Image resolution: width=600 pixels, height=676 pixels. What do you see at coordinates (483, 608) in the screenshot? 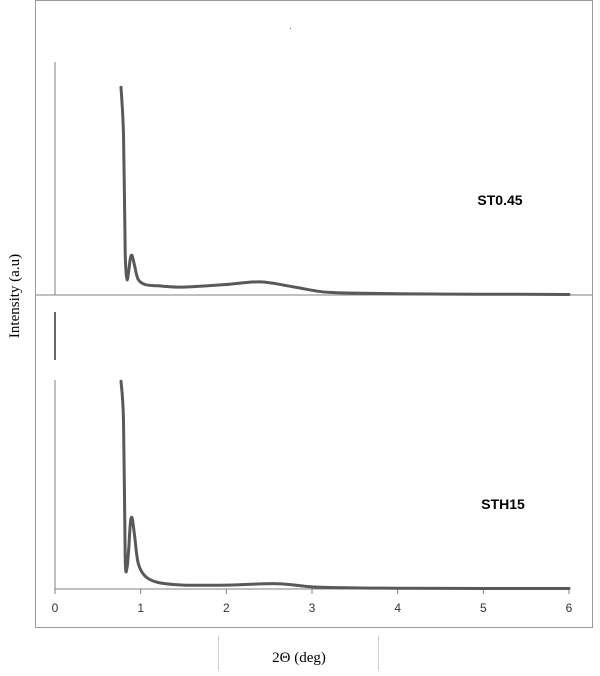
I see `x-tick-label-5: 5` at bounding box center [483, 608].